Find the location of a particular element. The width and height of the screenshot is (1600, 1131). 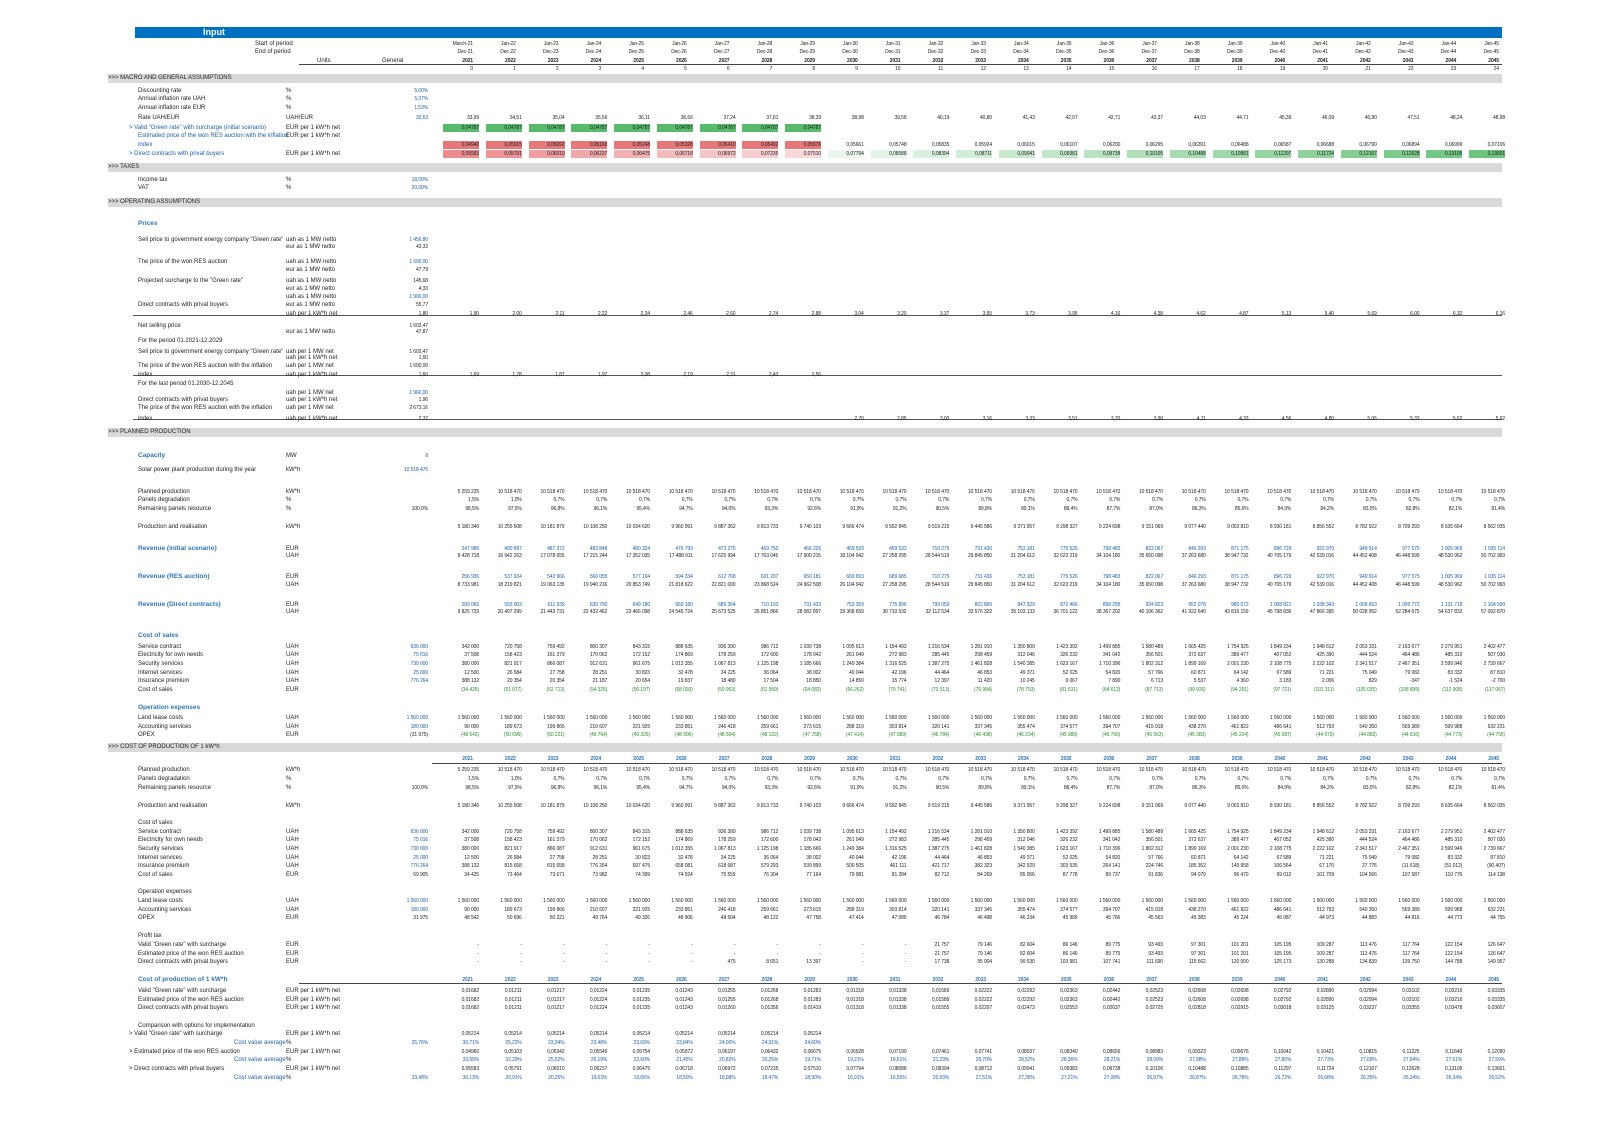

row-value-cell: 96 470 is located at coordinates (1241, 875).